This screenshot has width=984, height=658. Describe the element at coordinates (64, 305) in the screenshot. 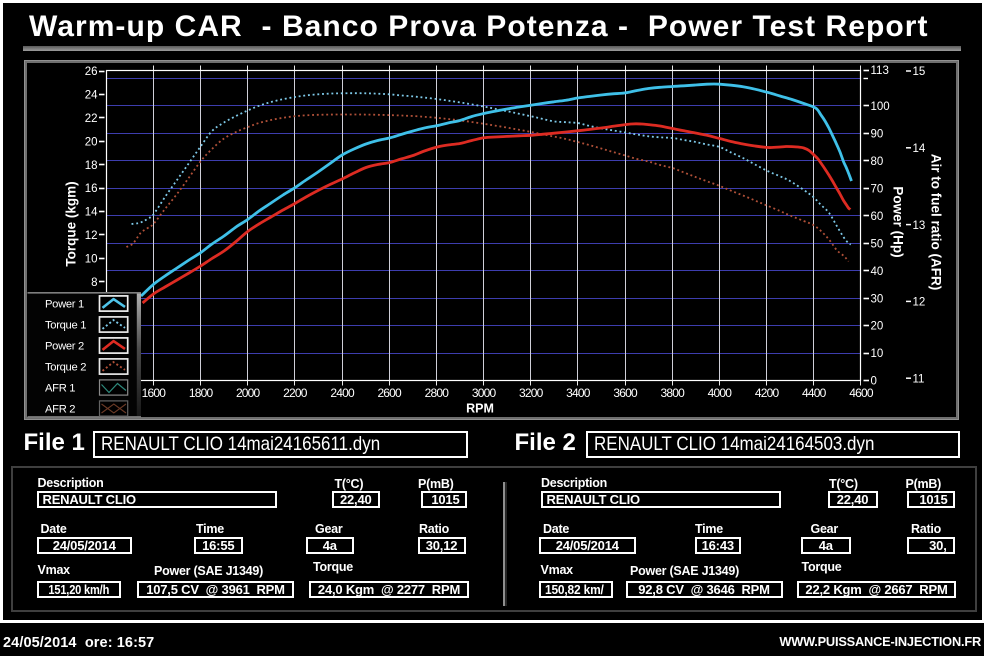

I see `svg-text: Power 1` at that location.